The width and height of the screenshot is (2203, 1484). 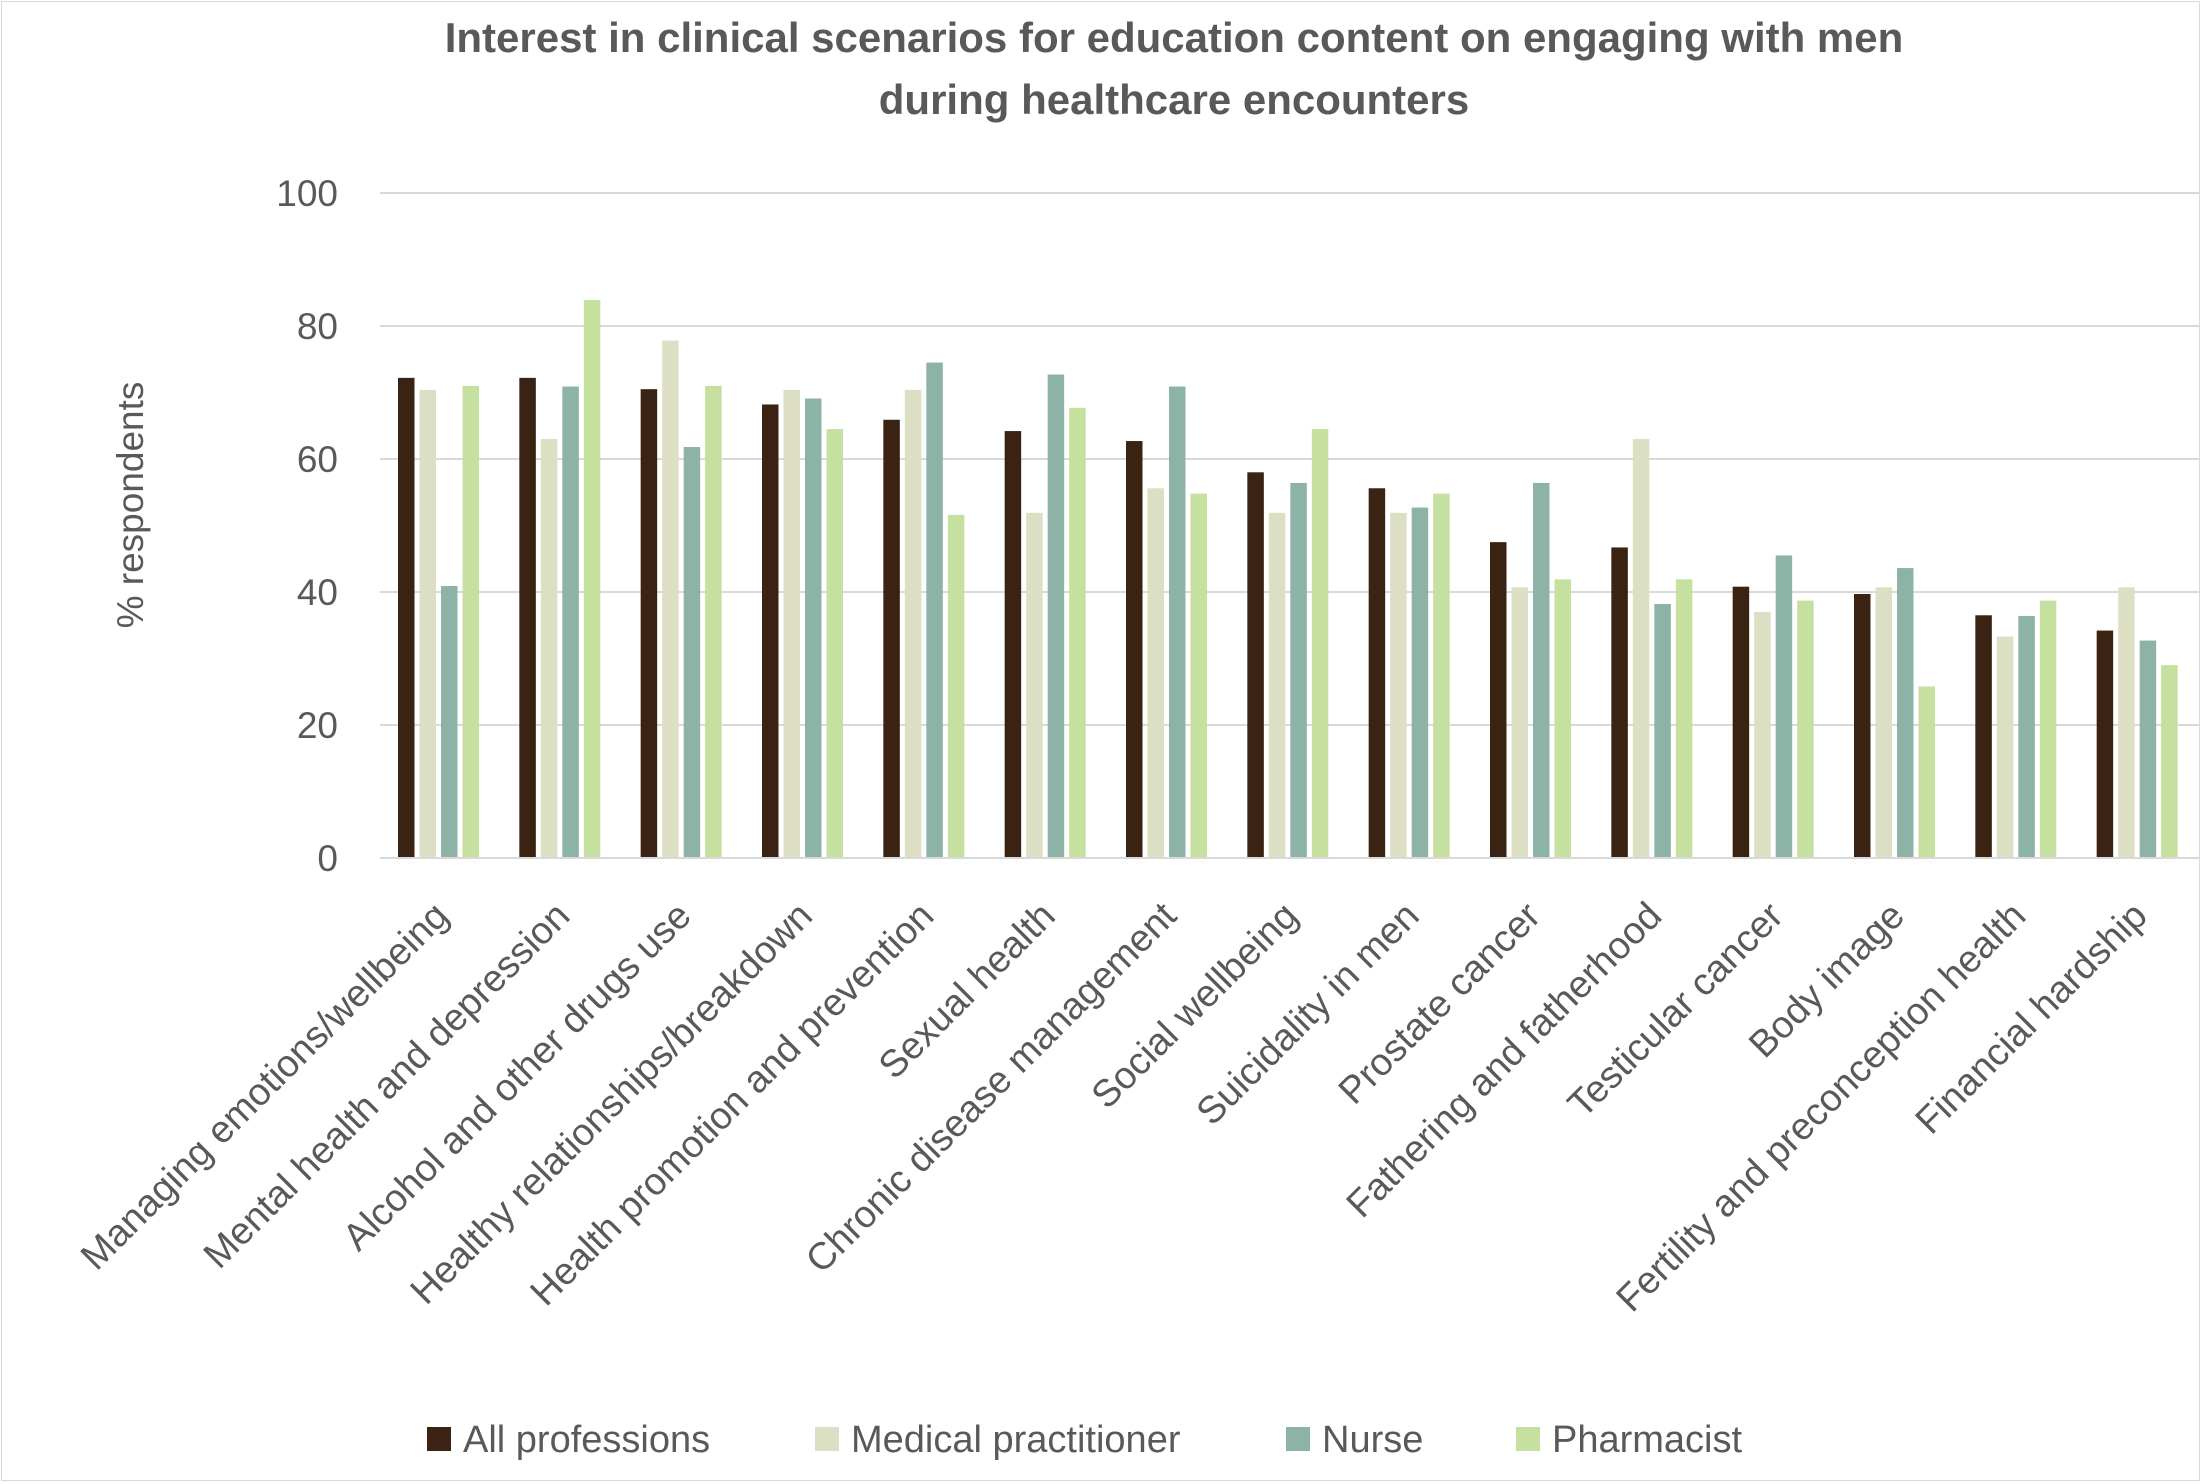 I want to click on legend-label: Pharmacist, so click(x=1647, y=1440).